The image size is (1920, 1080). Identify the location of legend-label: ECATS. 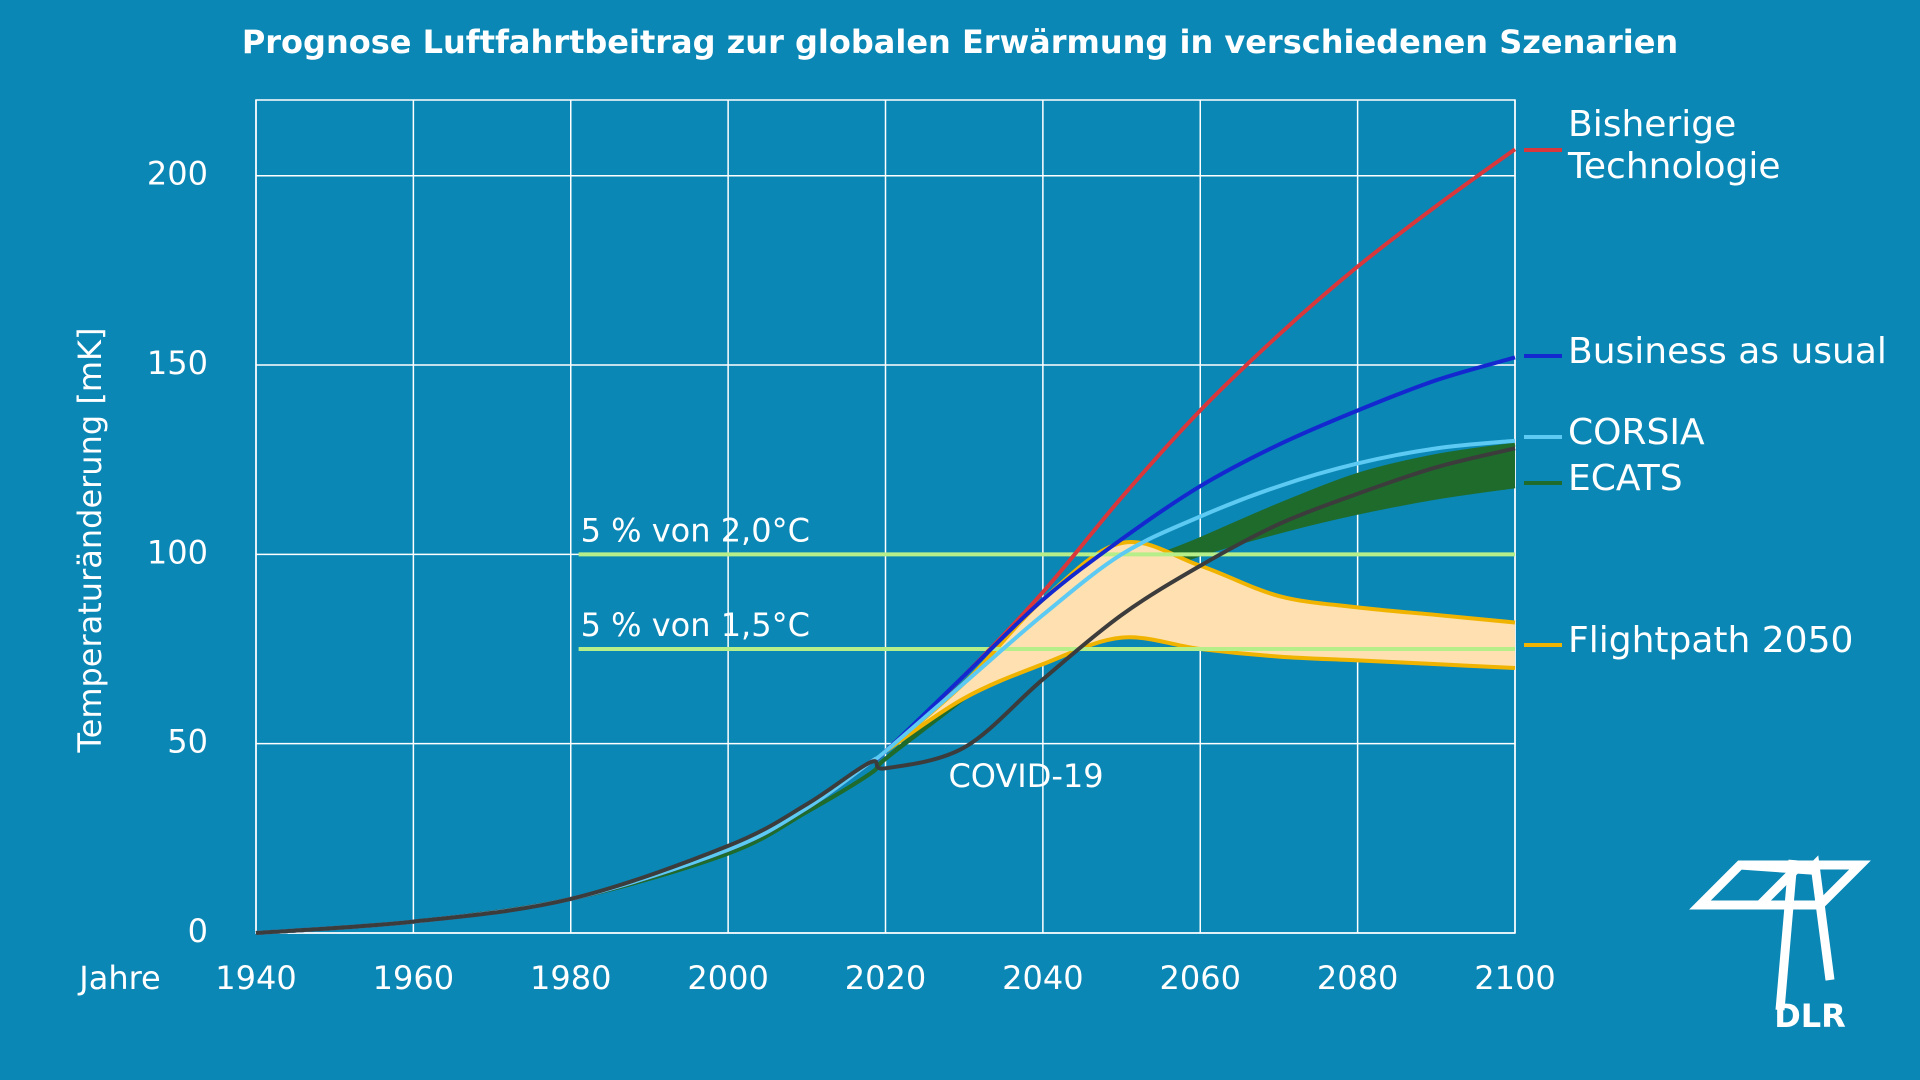
(1625, 478).